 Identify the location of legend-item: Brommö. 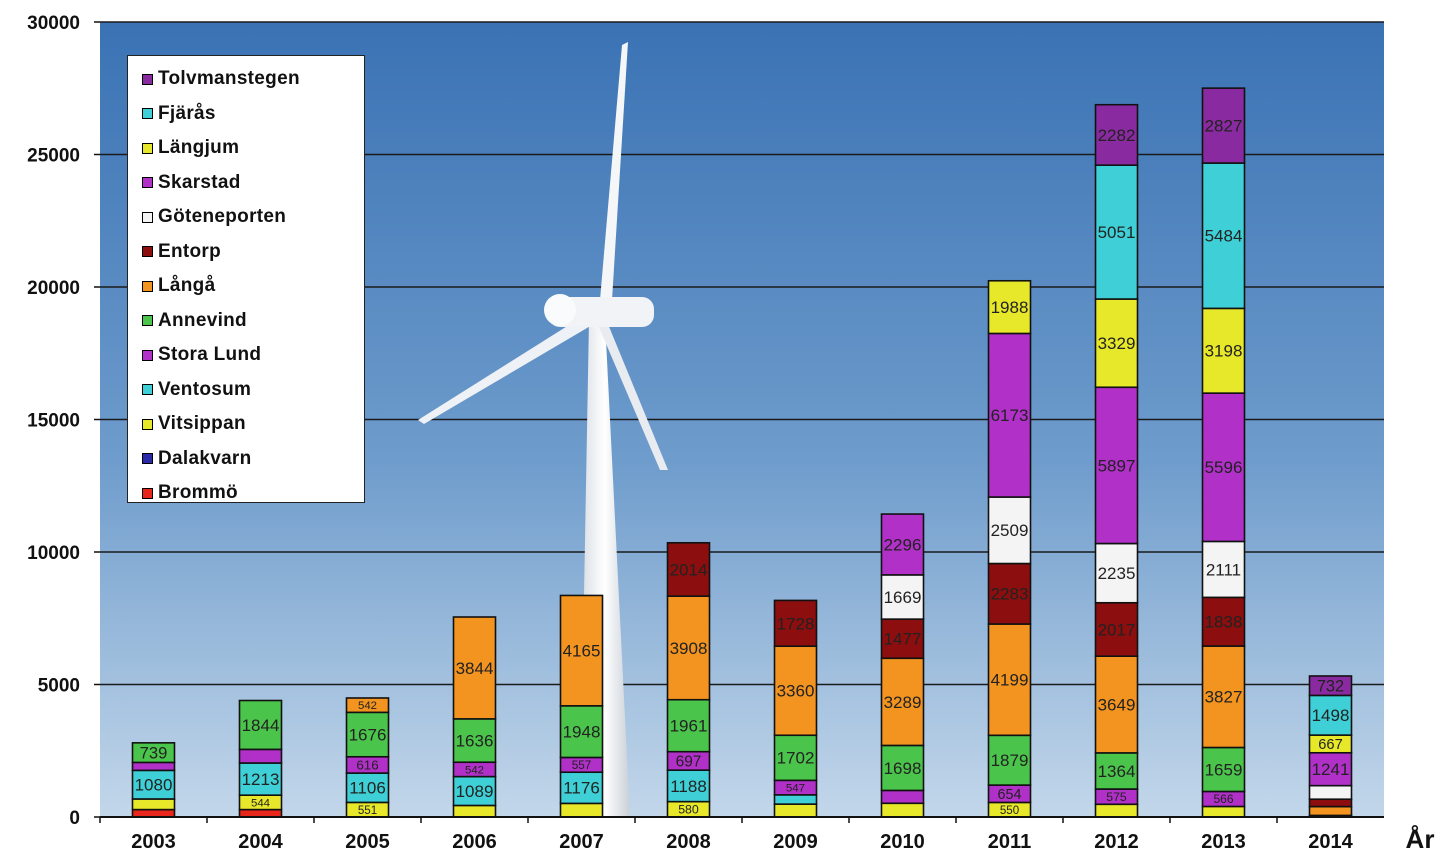
(253, 493).